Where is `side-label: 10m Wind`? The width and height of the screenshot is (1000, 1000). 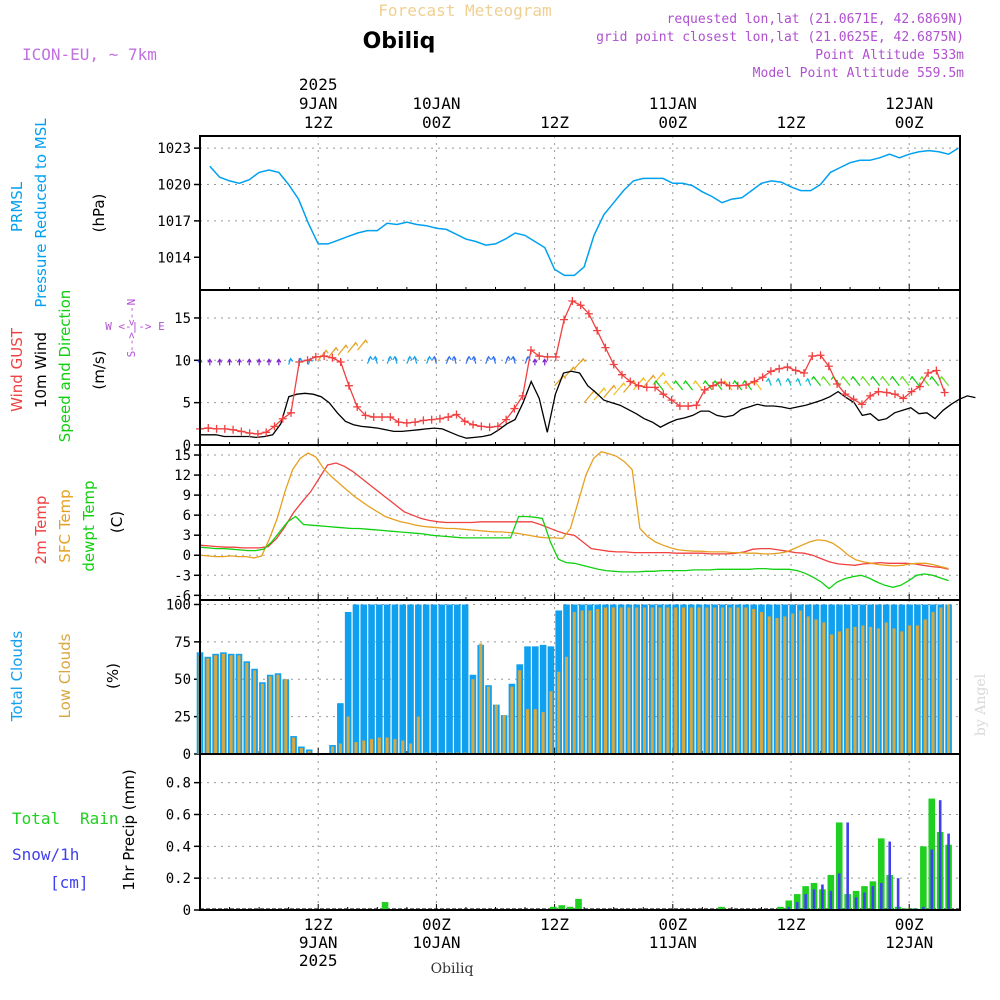 side-label: 10m Wind is located at coordinates (41, 370).